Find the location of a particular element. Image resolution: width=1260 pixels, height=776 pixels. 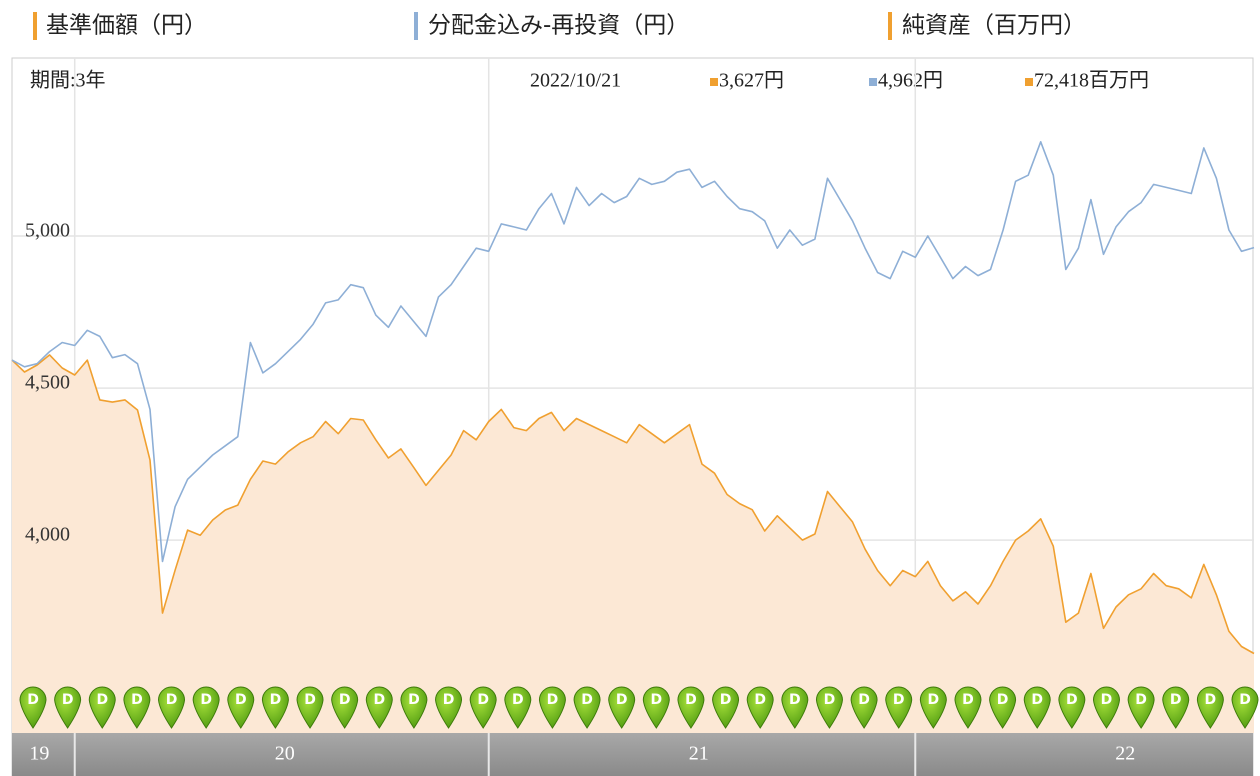

legend-label: 純資産（百万円） is located at coordinates (994, 26).